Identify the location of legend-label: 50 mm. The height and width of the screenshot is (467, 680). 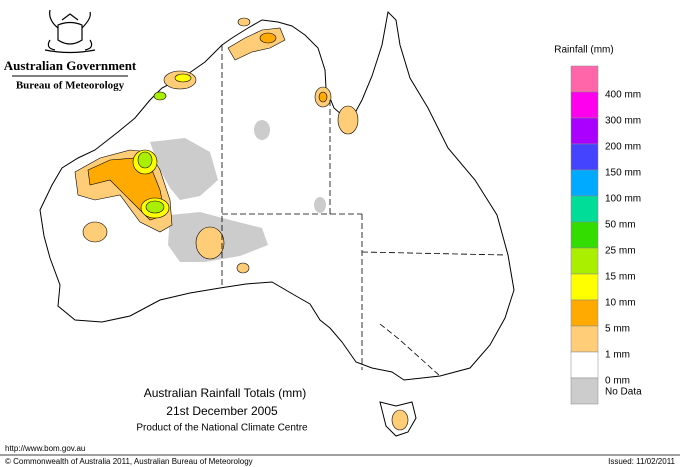
(620, 225).